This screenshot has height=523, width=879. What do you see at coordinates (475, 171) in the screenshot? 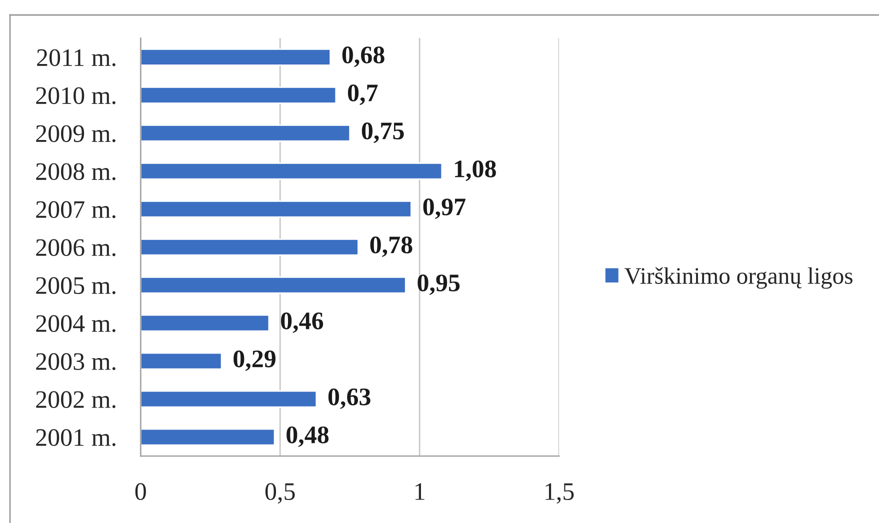
I see `data-label: 1,08` at bounding box center [475, 171].